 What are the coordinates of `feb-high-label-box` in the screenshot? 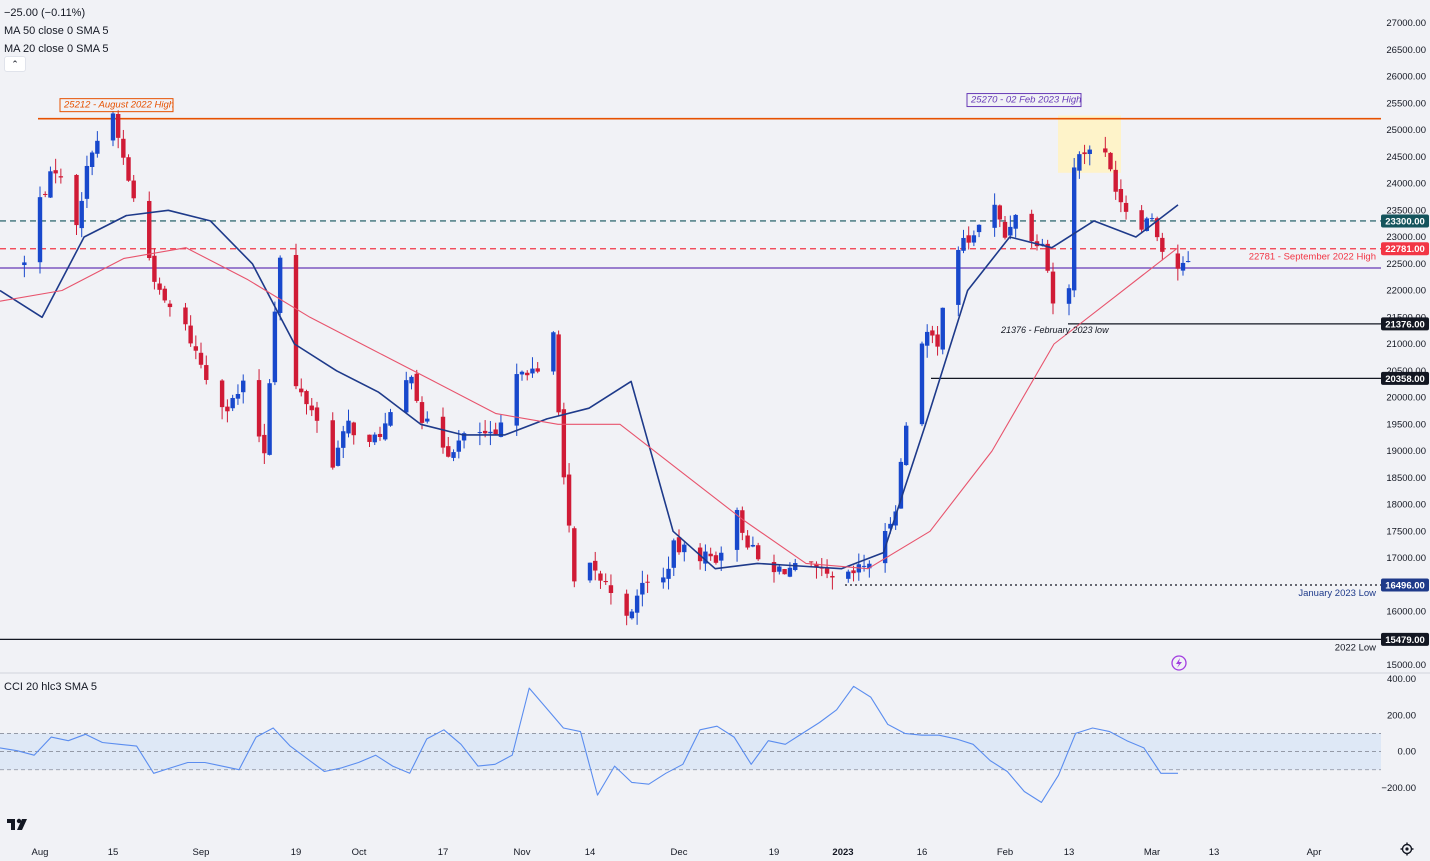 It's located at (1024, 100).